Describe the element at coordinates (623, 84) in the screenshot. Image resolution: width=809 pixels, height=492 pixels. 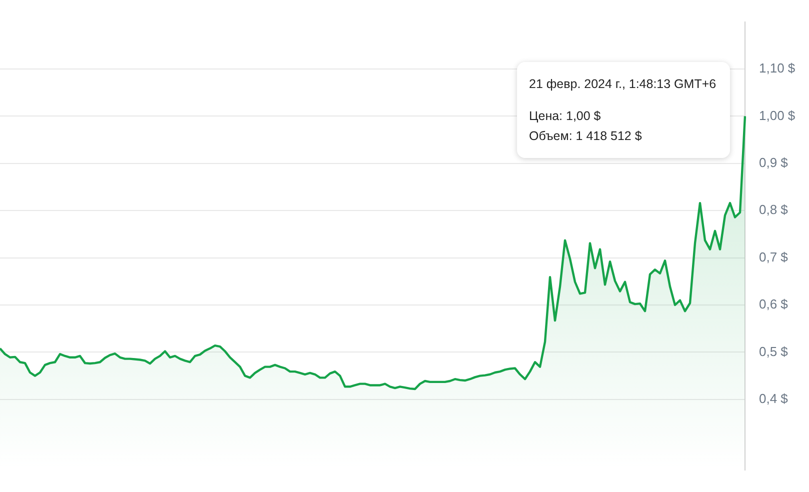
I see `annotation: 21 февр. 2024 г., 1:48:13 GMT+6` at that location.